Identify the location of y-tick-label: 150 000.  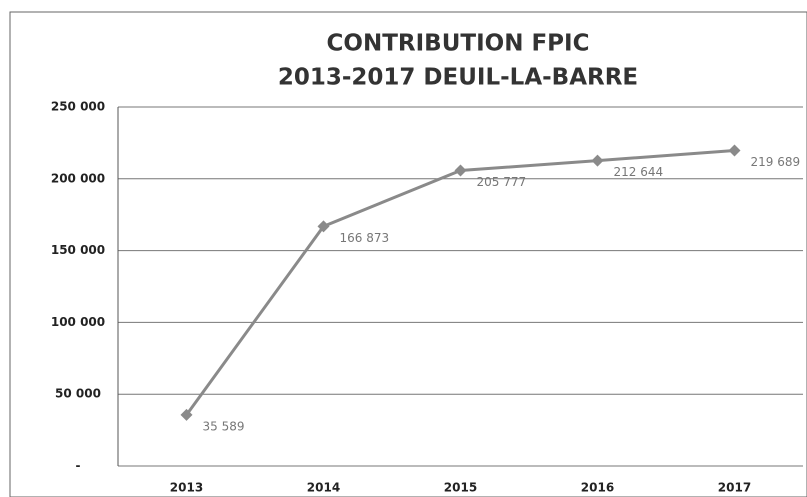
(78, 250).